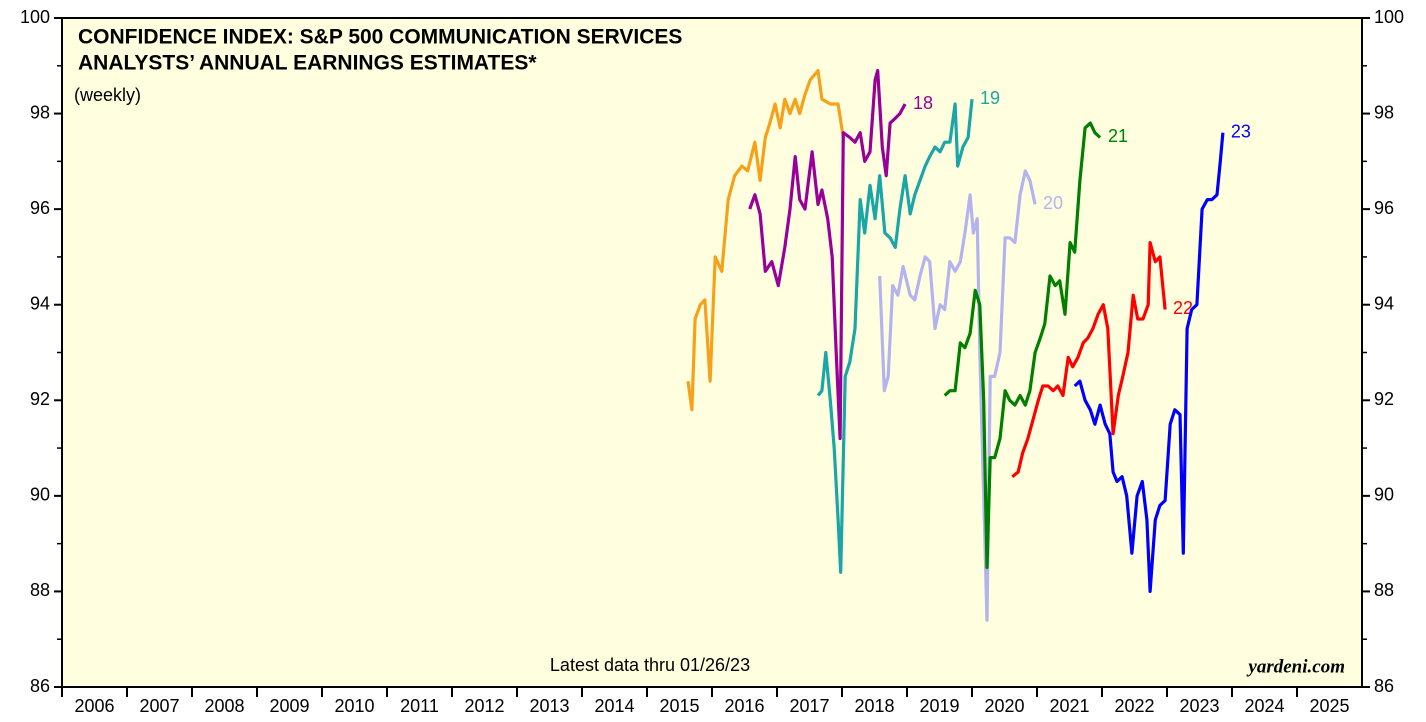 This screenshot has height=722, width=1426. What do you see at coordinates (1069, 706) in the screenshot?
I see `x-tick-label: 2021` at bounding box center [1069, 706].